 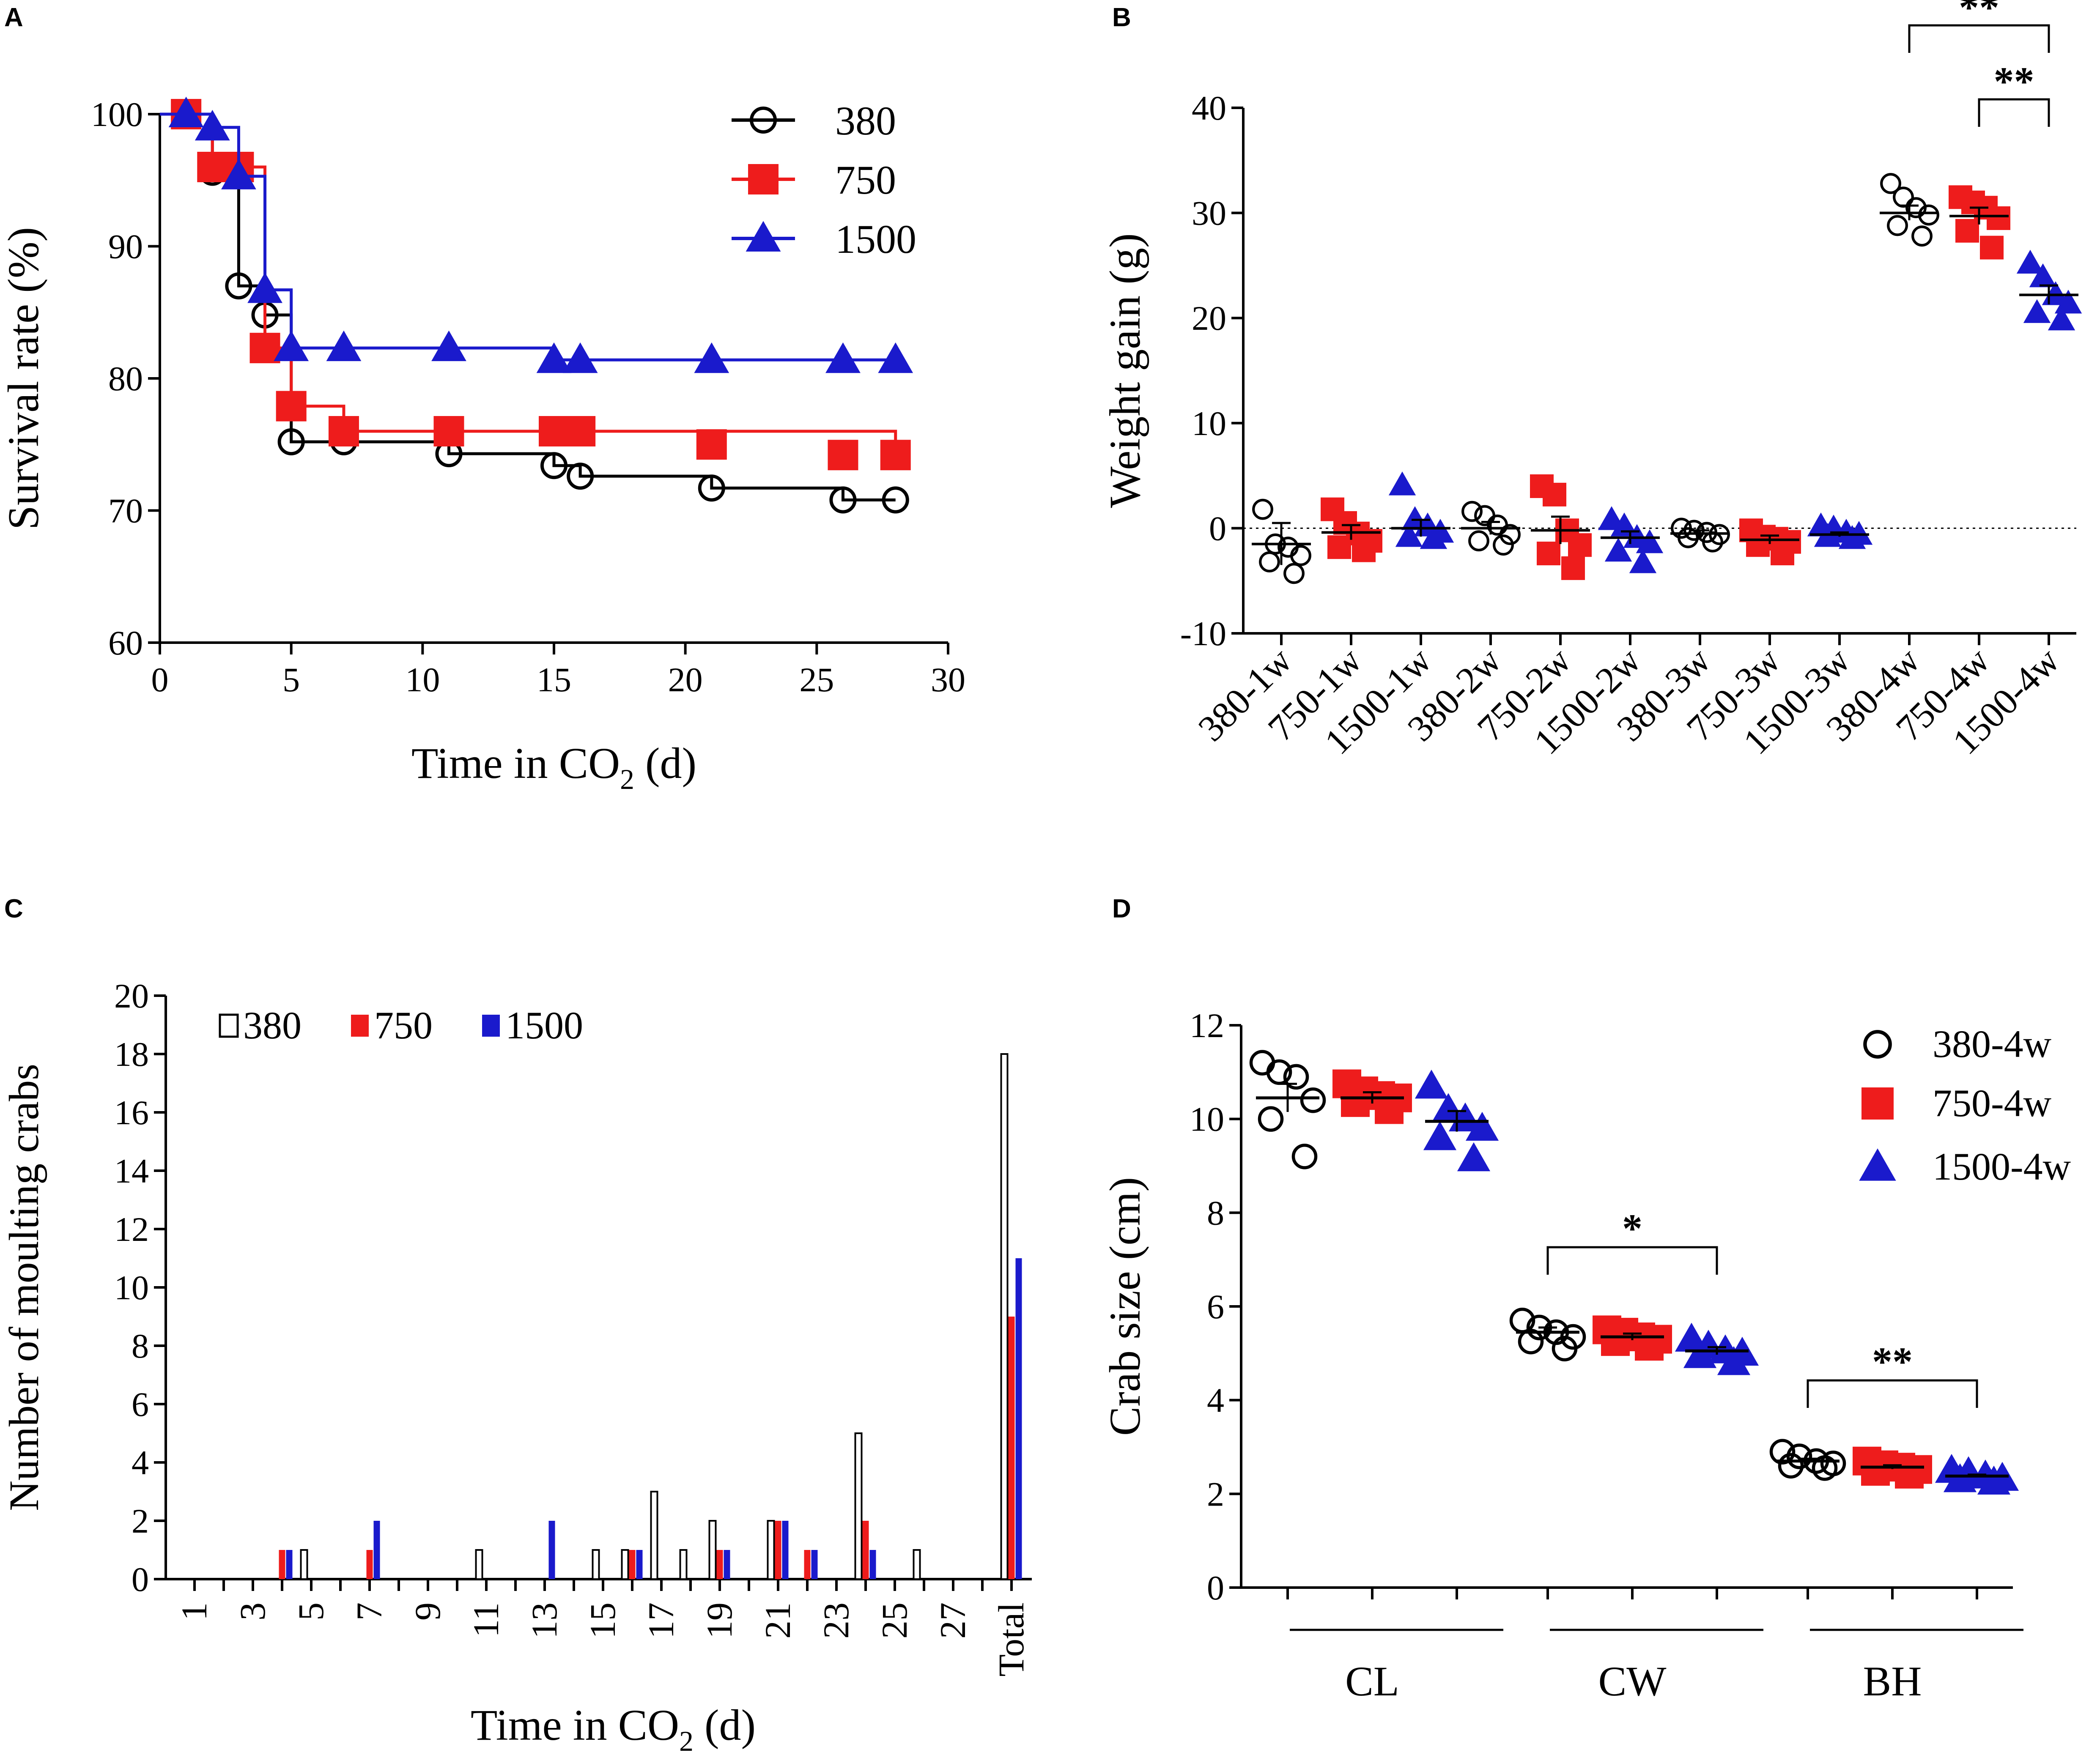 I want to click on group-label-CL: CL, so click(x=1372, y=1681).